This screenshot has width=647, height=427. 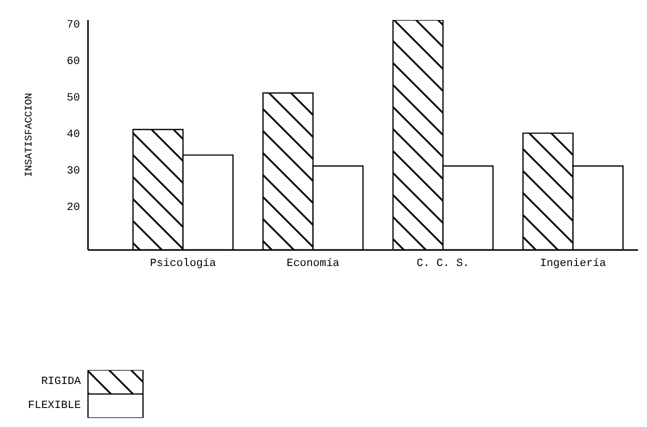 I want to click on x-tick-label: Psicología, so click(x=183, y=264).